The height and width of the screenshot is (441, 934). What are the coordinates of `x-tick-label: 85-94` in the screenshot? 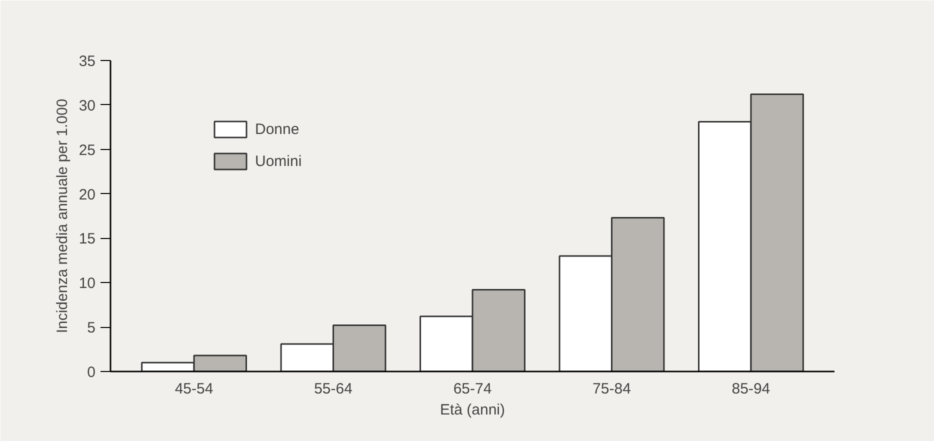 It's located at (751, 389).